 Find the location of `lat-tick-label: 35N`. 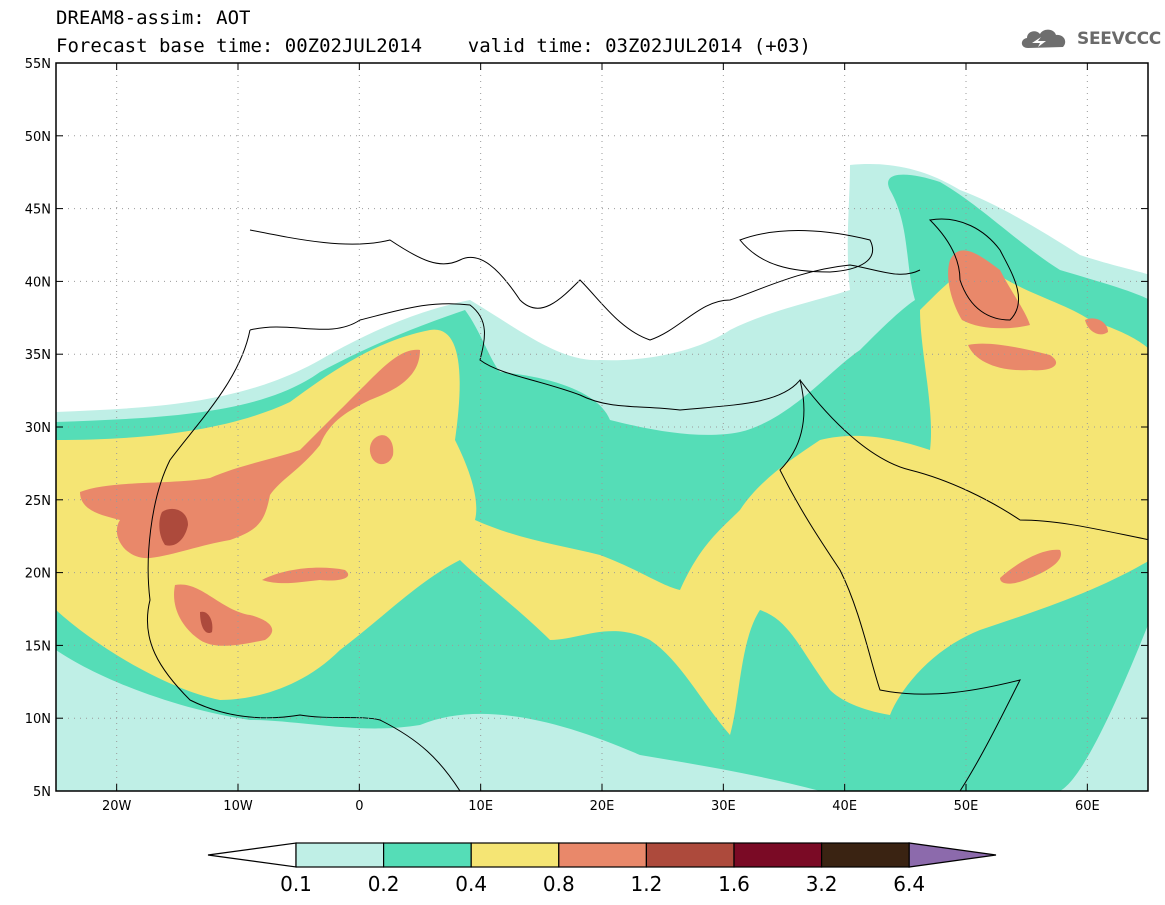

lat-tick-label: 35N is located at coordinates (38, 355).